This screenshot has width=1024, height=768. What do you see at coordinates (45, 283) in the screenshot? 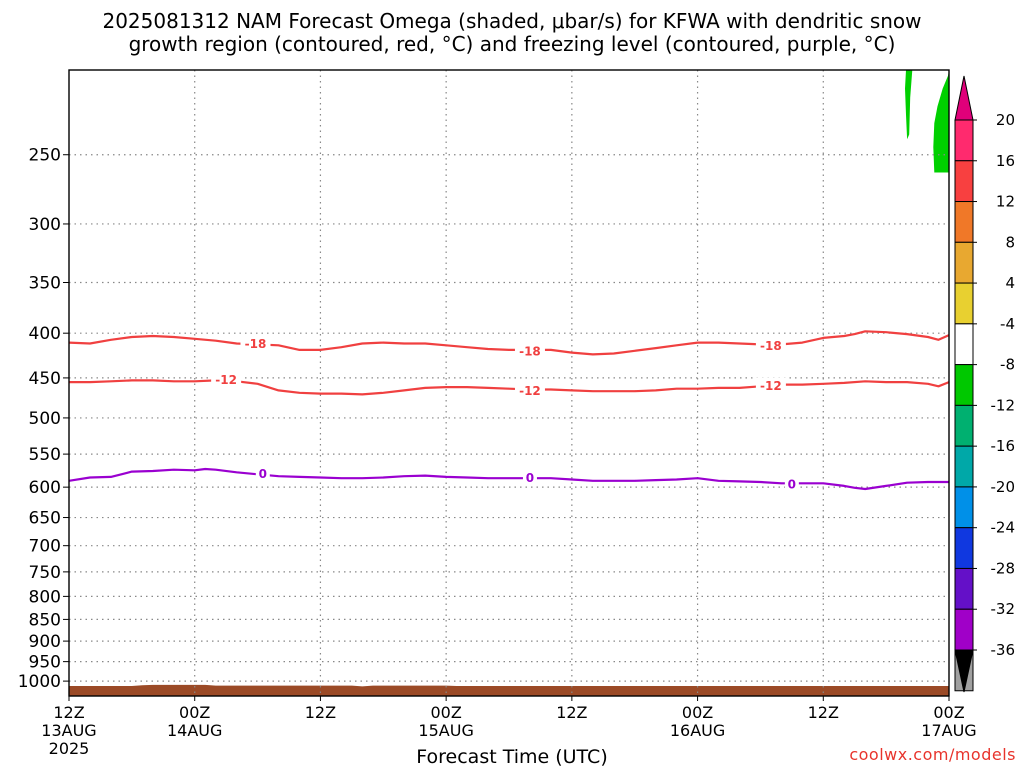
I see `y-tick-label: 350` at bounding box center [45, 283].